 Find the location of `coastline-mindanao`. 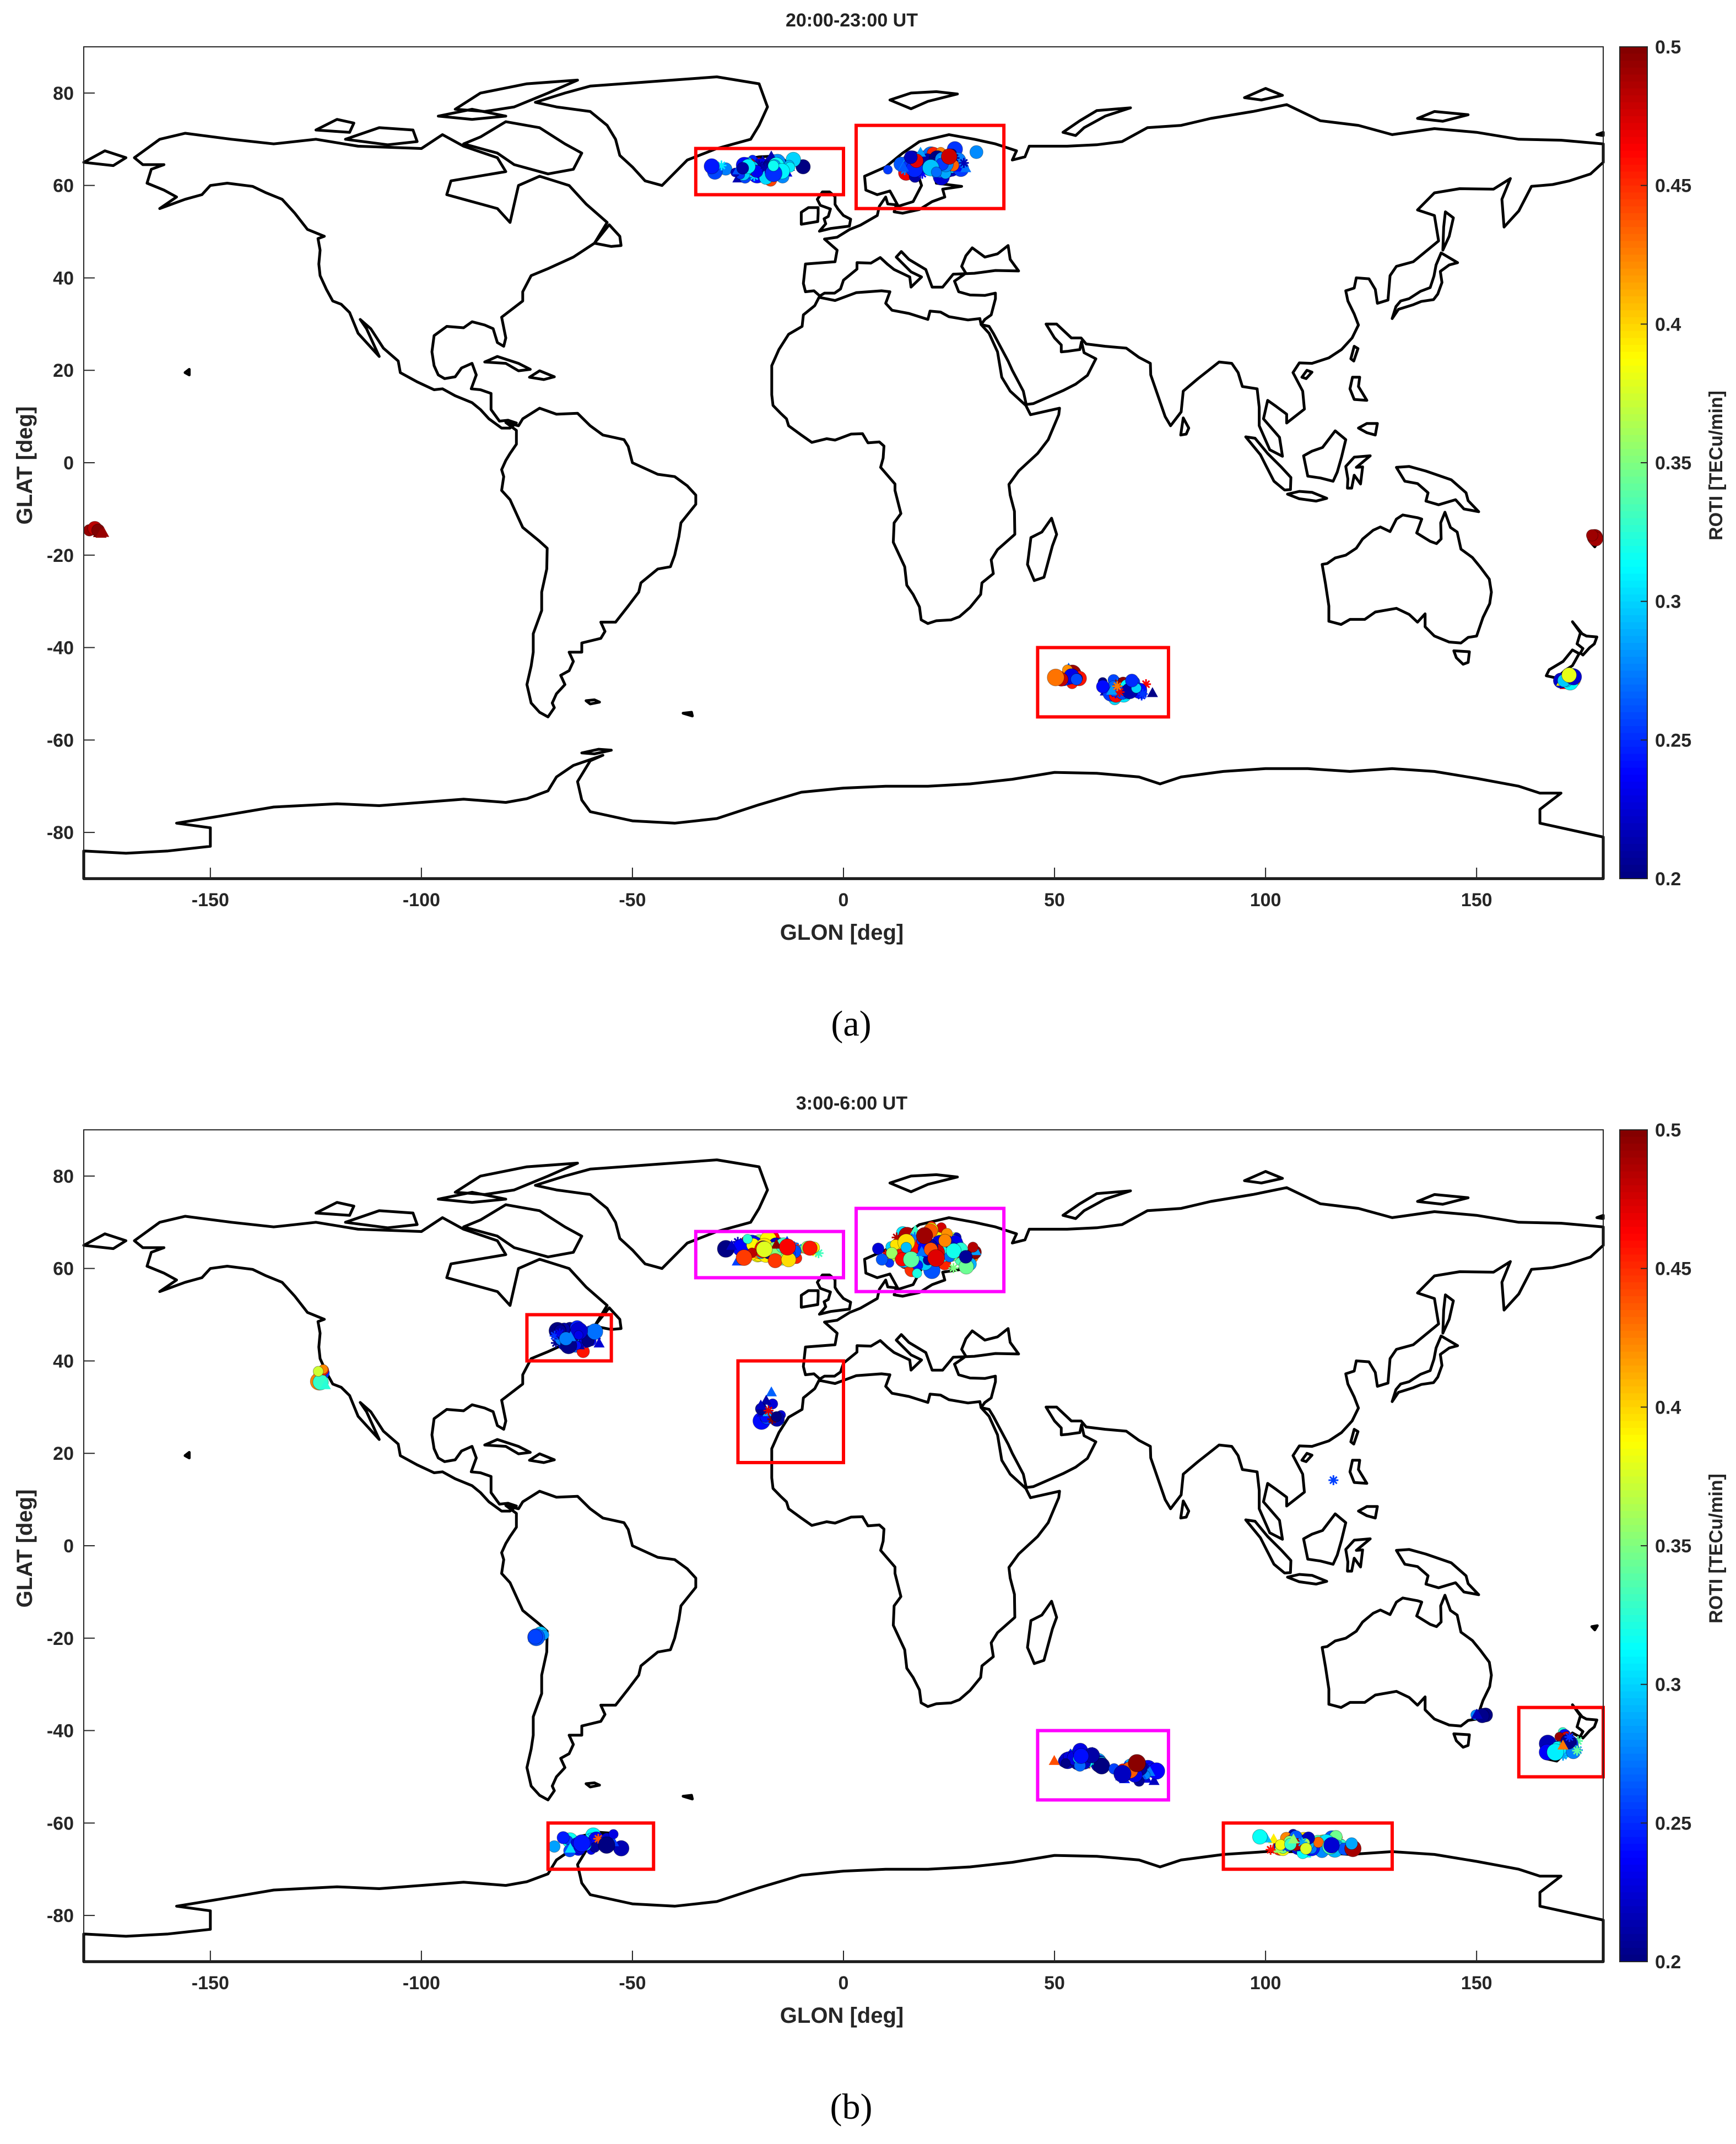

coastline-mindanao is located at coordinates (1368, 1513).